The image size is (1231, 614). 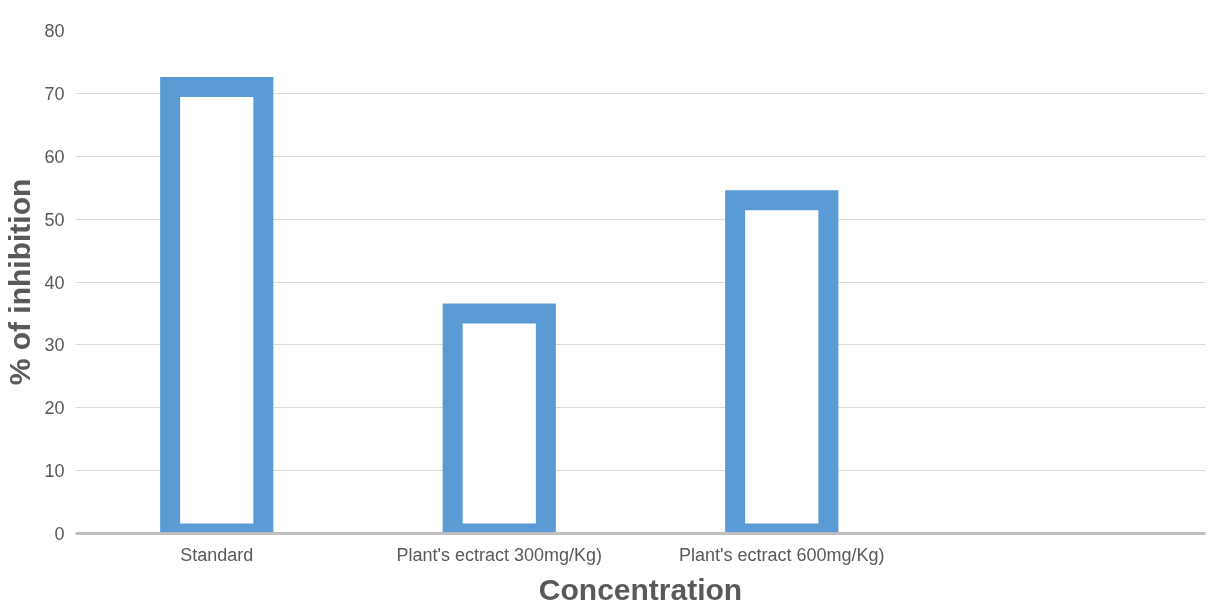 I want to click on x-tick-label: Plant's ectract 600mg/Kg), so click(x=781, y=554).